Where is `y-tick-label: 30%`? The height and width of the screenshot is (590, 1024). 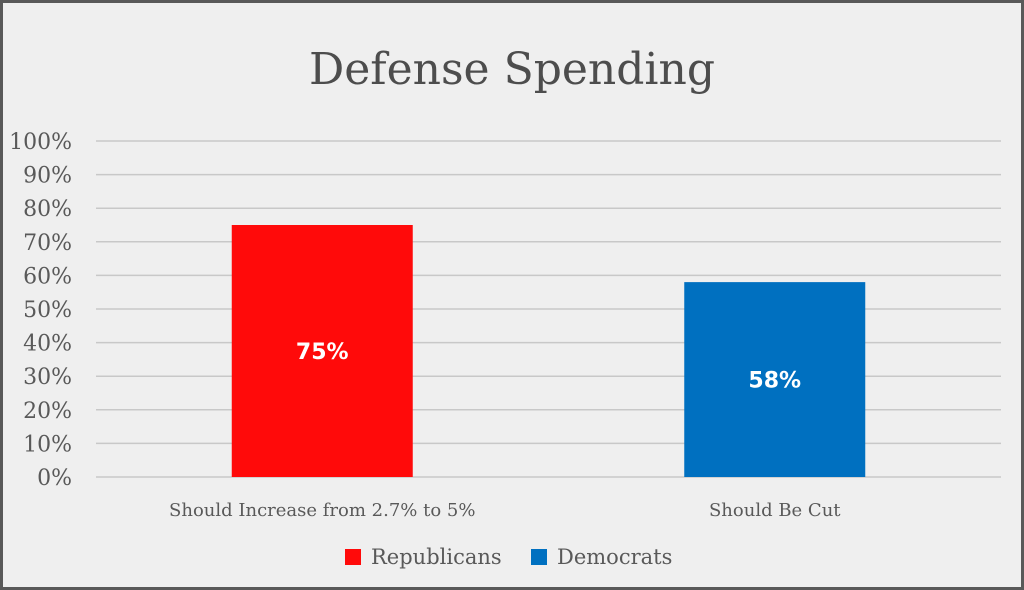
y-tick-label: 30% is located at coordinates (47, 377).